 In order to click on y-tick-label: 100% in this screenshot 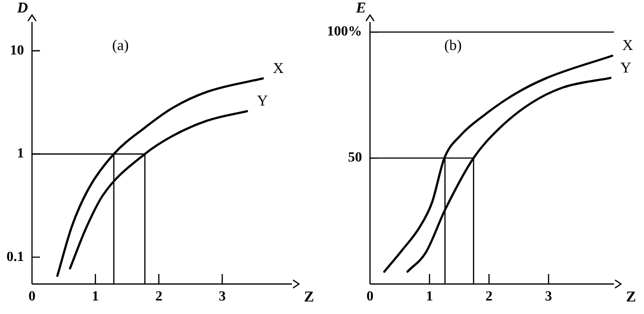, I will do `click(344, 32)`.